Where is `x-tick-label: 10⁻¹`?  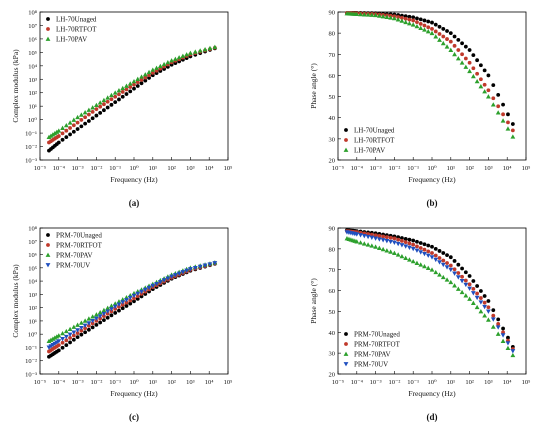
x-tick-label: 10⁻¹ is located at coordinates (413, 382).